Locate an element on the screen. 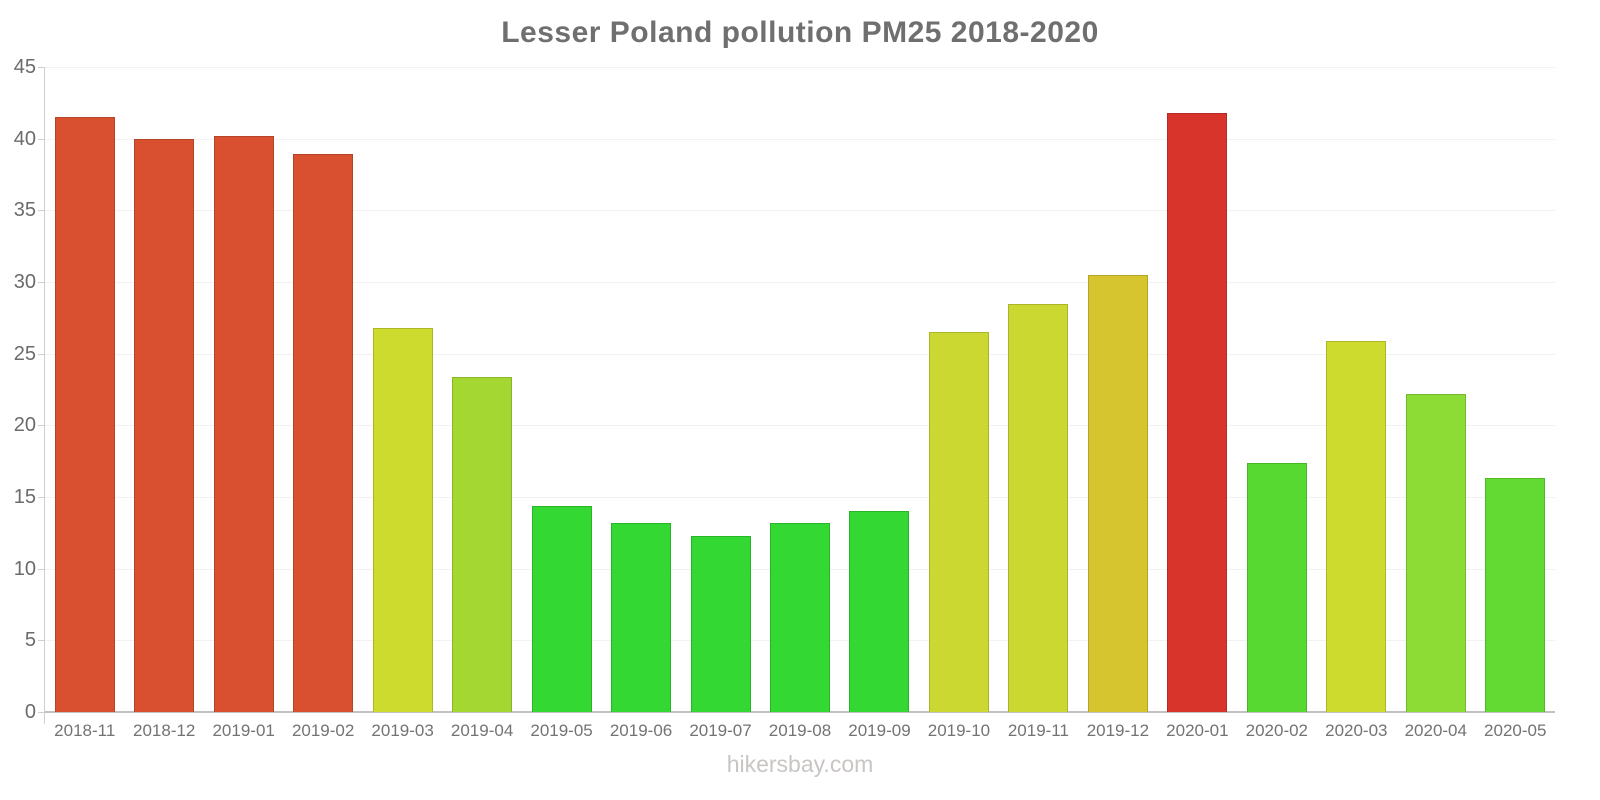  y-axis-label-45: 45 is located at coordinates (24, 67).